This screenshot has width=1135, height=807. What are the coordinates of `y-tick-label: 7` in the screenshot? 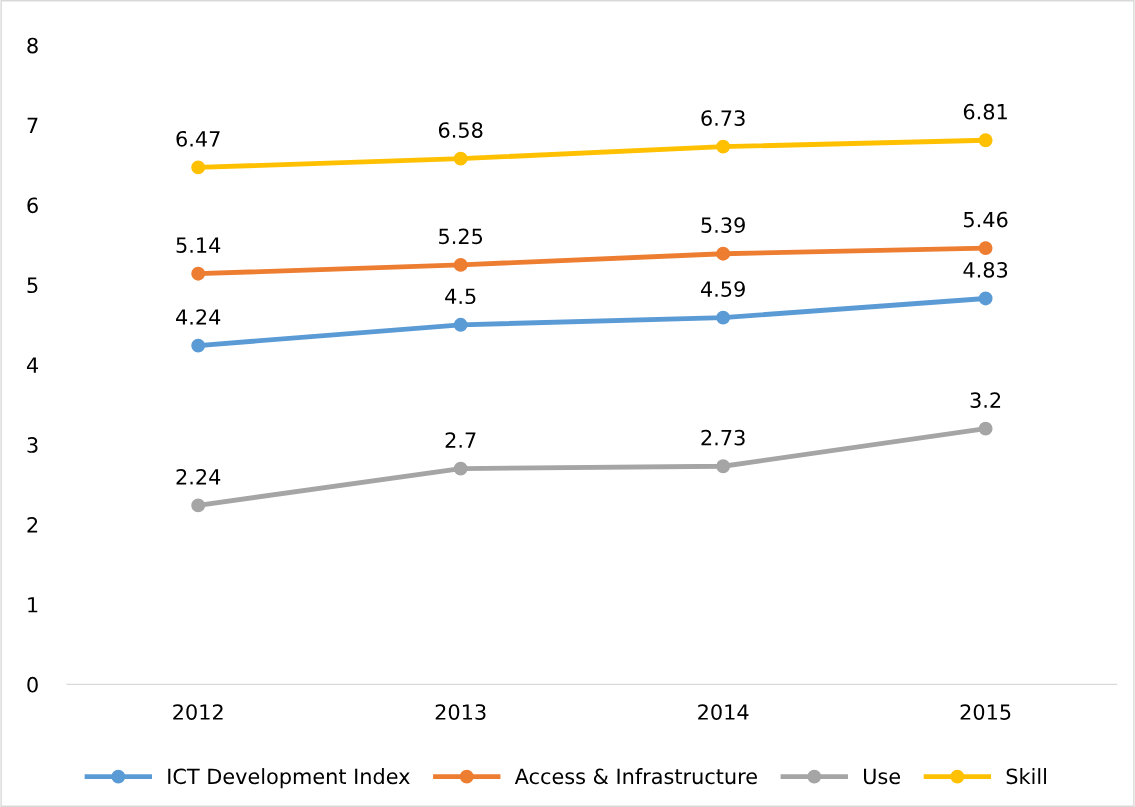 It's located at (32, 125).